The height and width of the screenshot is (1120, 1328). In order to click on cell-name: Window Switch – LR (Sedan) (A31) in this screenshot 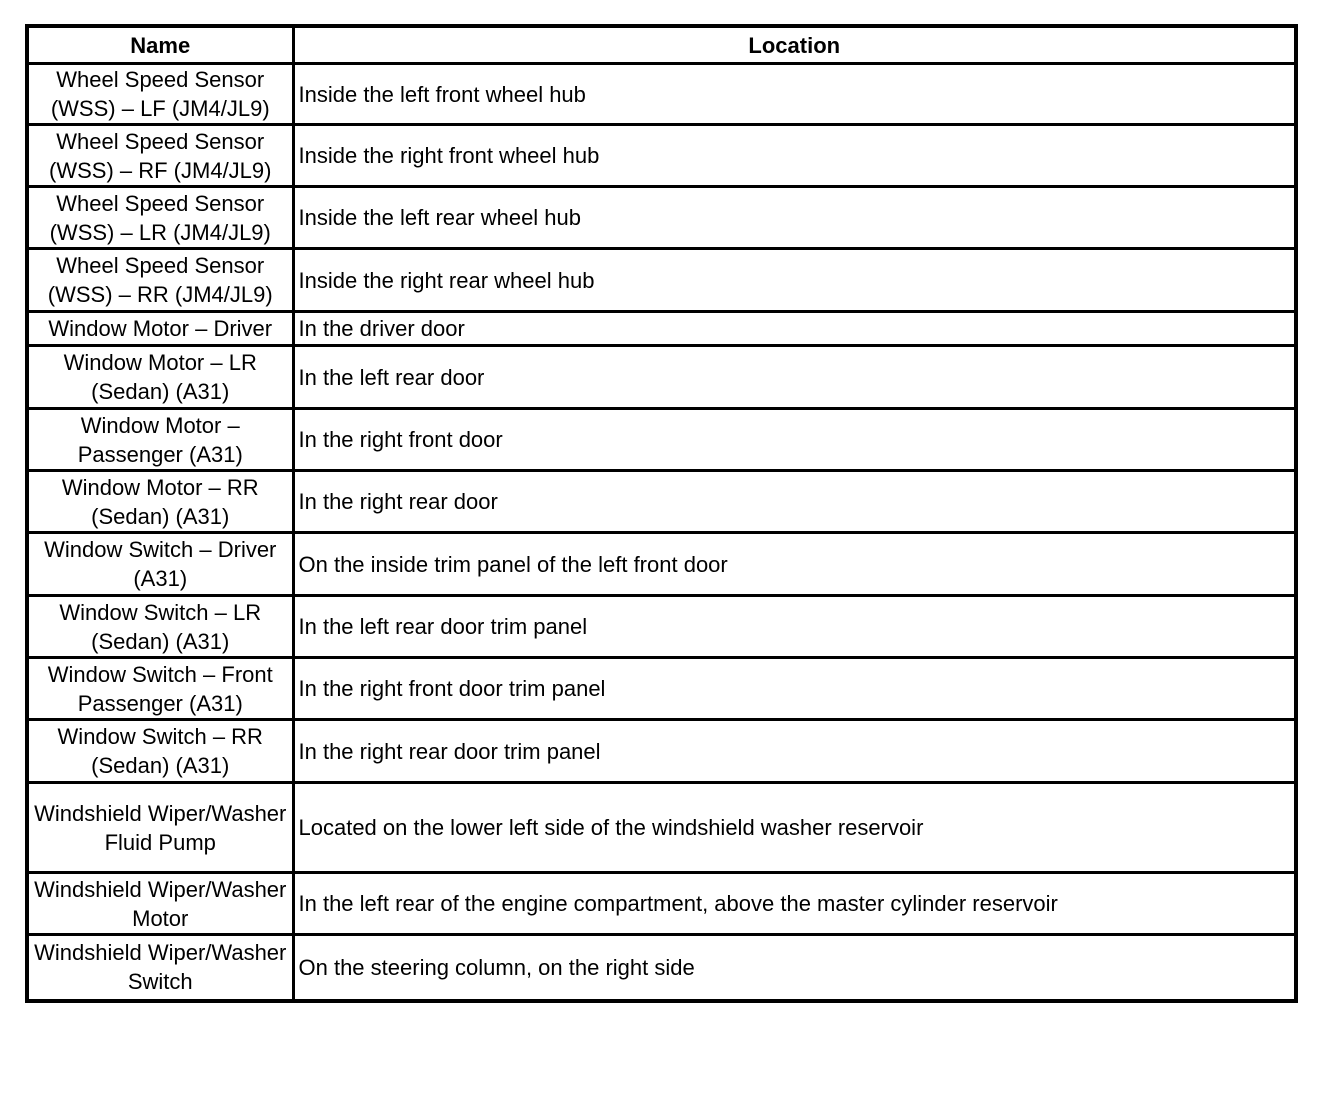, I will do `click(160, 626)`.